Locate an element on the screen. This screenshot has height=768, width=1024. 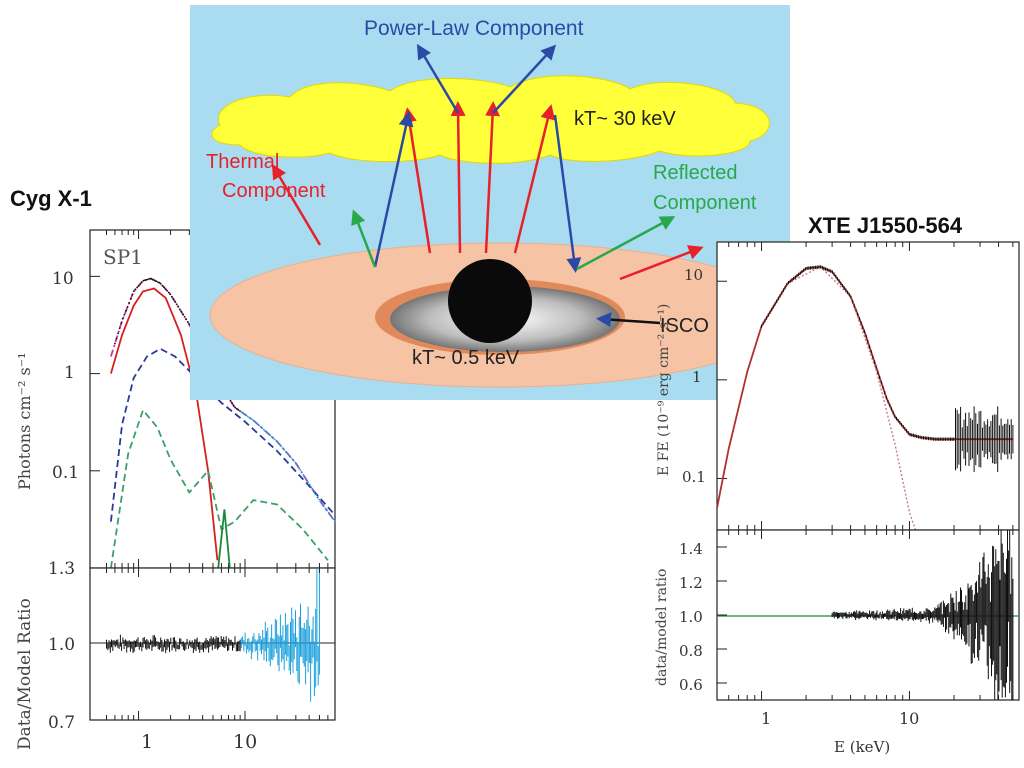
xte-rtick-0.6: 0.6 is located at coordinates (691, 685).